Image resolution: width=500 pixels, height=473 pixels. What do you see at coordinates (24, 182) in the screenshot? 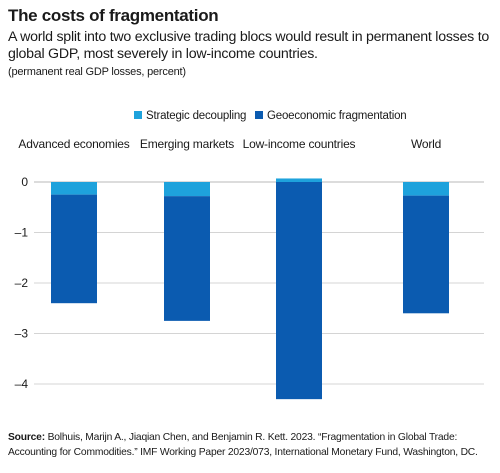
I see `y-tick-label: 0` at bounding box center [24, 182].